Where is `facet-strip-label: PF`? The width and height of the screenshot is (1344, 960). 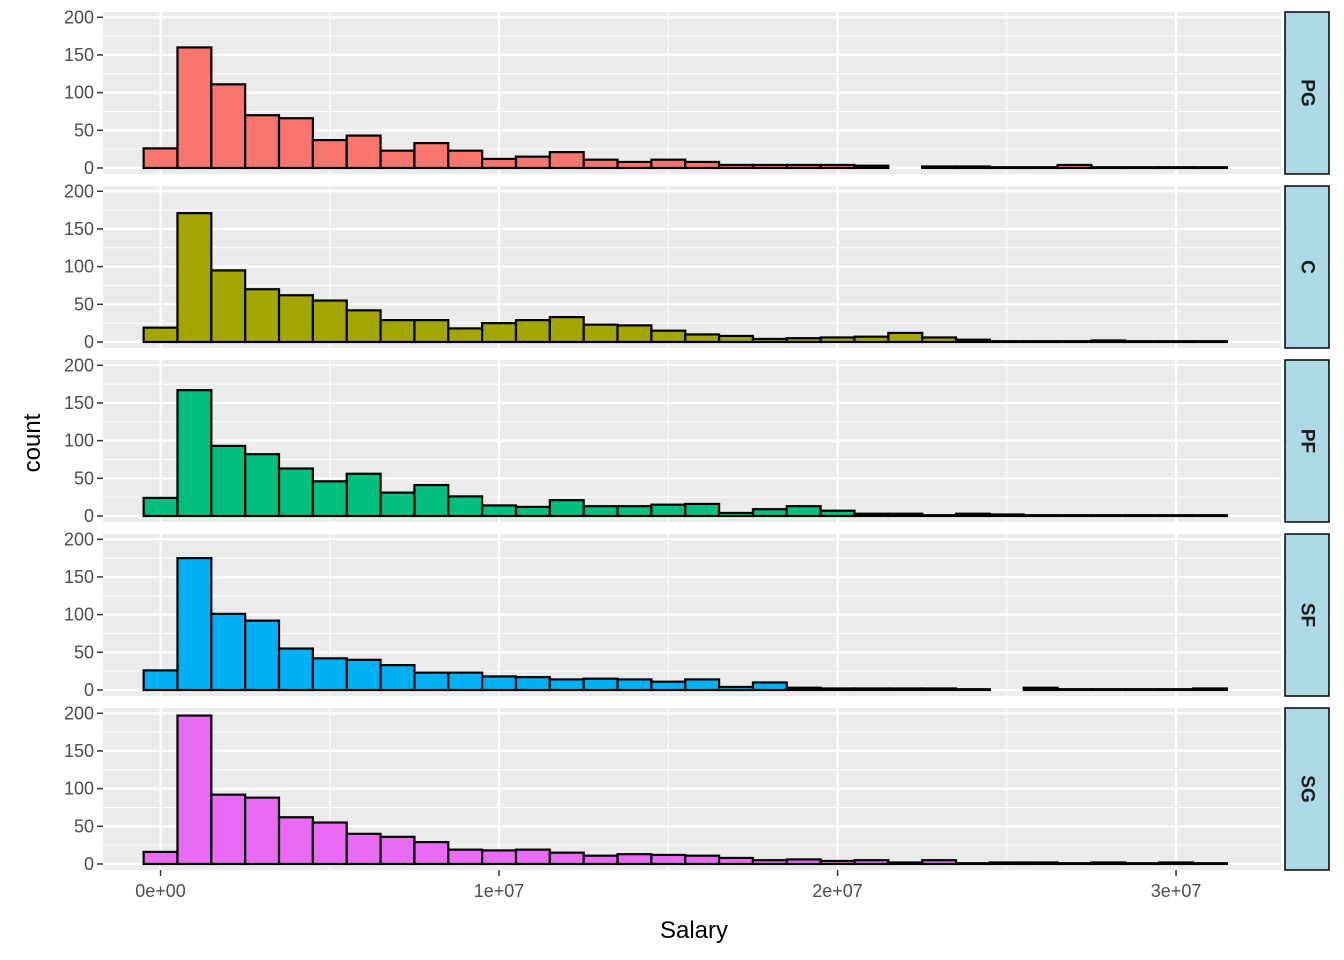
facet-strip-label: PF is located at coordinates (1307, 441).